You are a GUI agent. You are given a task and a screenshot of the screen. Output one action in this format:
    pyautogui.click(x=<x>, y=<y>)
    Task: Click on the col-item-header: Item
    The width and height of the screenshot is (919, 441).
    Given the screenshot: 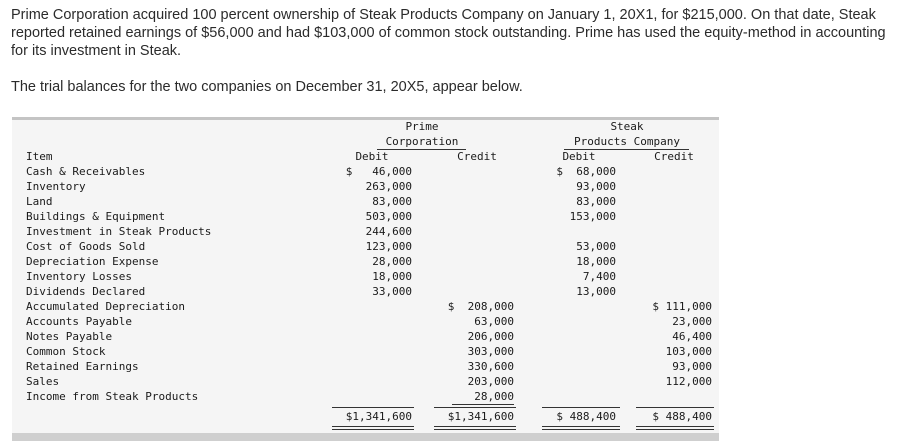 What is the action you would take?
    pyautogui.click(x=39, y=156)
    